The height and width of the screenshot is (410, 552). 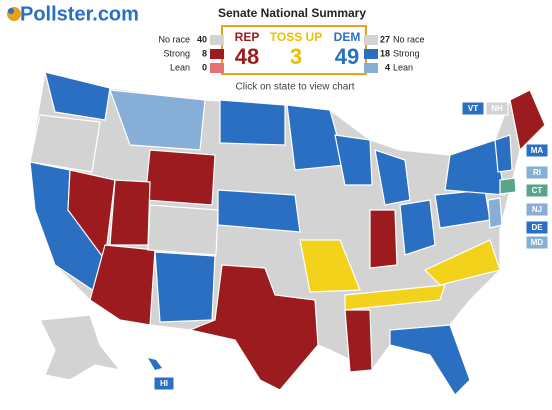 What do you see at coordinates (296, 56) in the screenshot?
I see `tossup-total: 3` at bounding box center [296, 56].